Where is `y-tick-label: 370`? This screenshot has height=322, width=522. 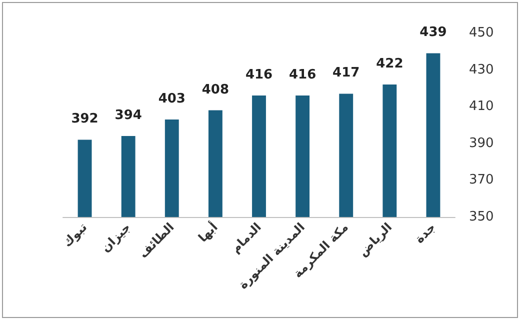
y-tick-label: 370 is located at coordinates (481, 180).